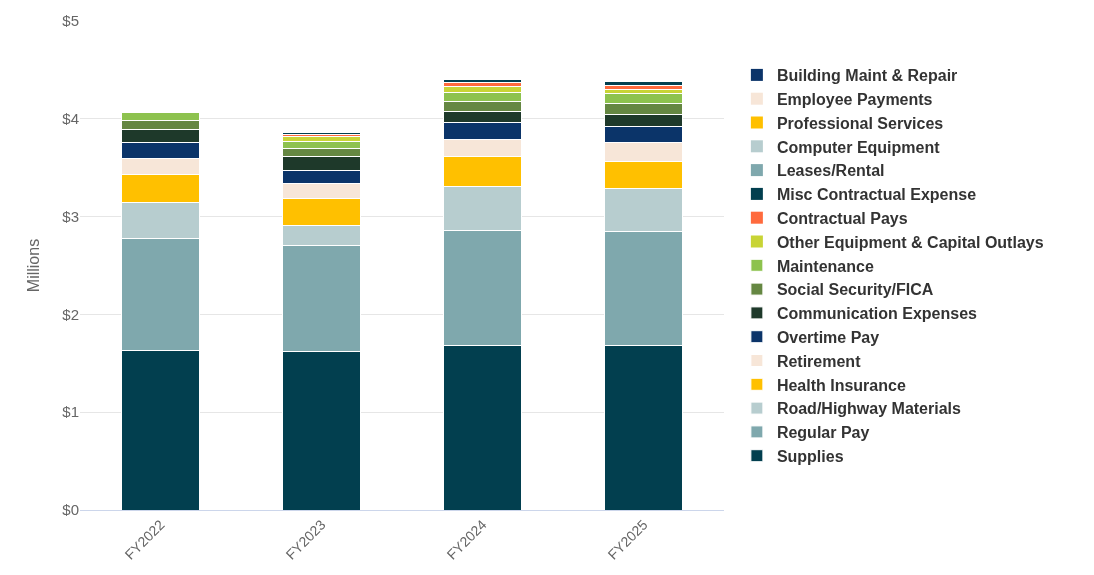 The height and width of the screenshot is (575, 1094). Describe the element at coordinates (858, 147) in the screenshot. I see `legend-label: Computer Equipment` at that location.